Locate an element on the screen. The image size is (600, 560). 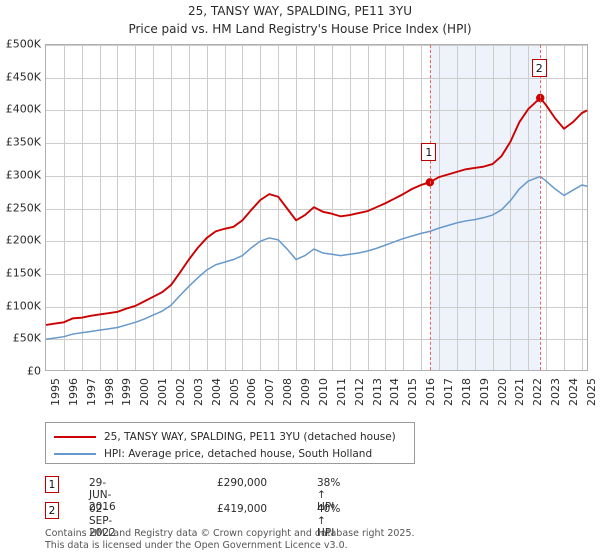
y-axis-tick-label: £300K is located at coordinates (23, 175).